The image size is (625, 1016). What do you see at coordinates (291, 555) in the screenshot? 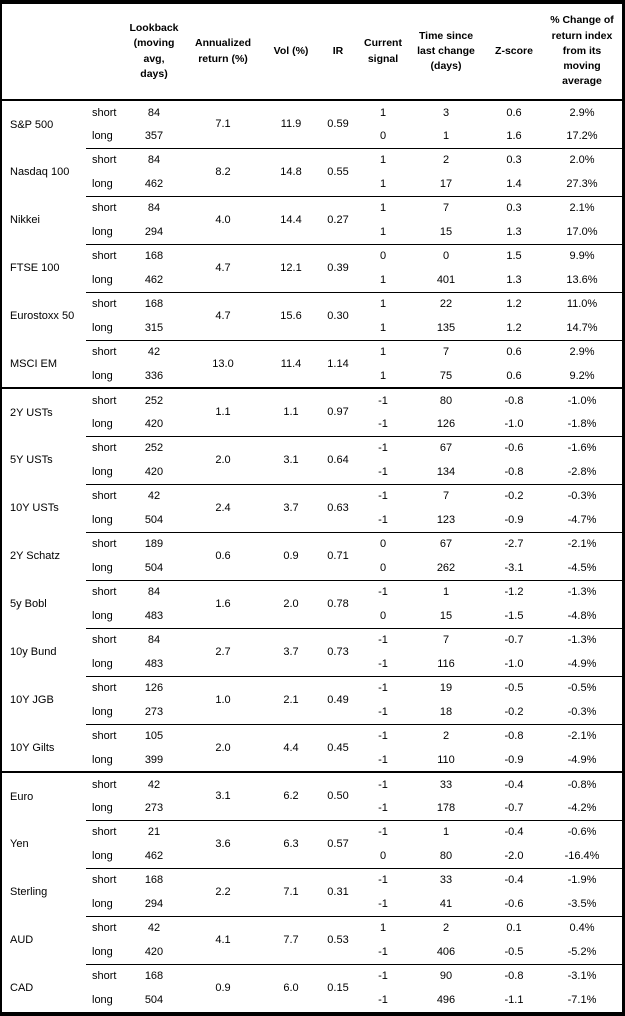
I see `vol-value: 0.9` at bounding box center [291, 555].